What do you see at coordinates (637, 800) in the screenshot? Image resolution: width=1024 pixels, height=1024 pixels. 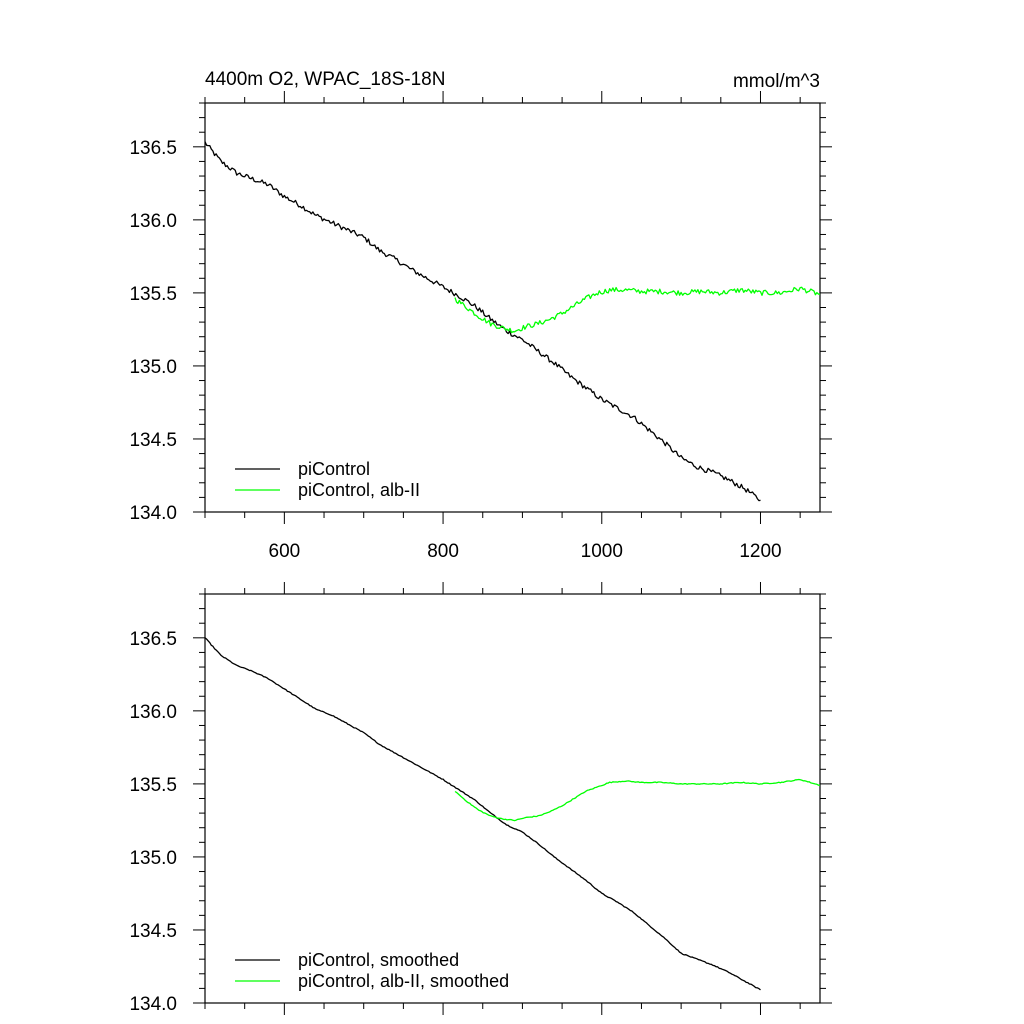 I see `series-line-picontrol-alb-ii-smoothed` at bounding box center [637, 800].